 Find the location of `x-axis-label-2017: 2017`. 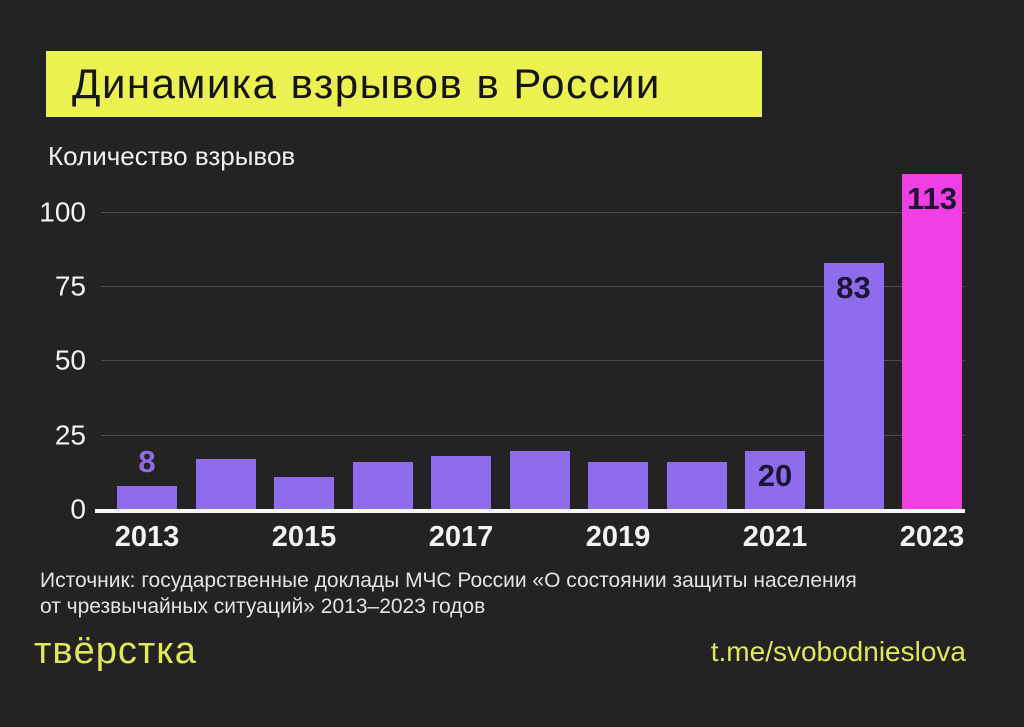

x-axis-label-2017: 2017 is located at coordinates (461, 537).